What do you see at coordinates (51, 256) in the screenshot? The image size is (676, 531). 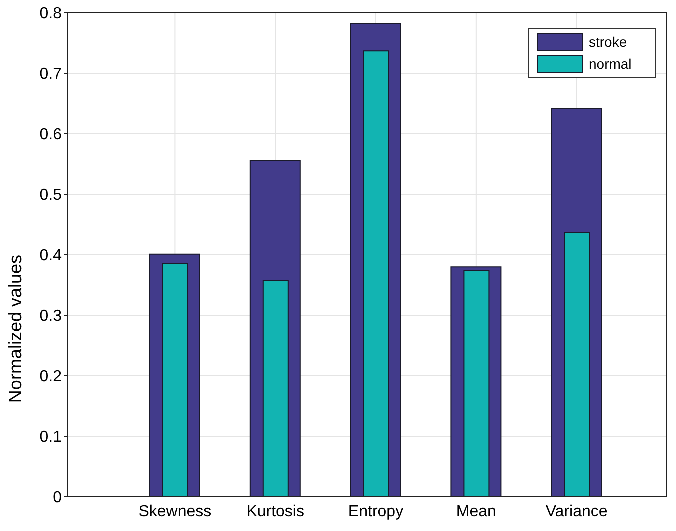 I see `y-tick-label: 0.4` at bounding box center [51, 256].